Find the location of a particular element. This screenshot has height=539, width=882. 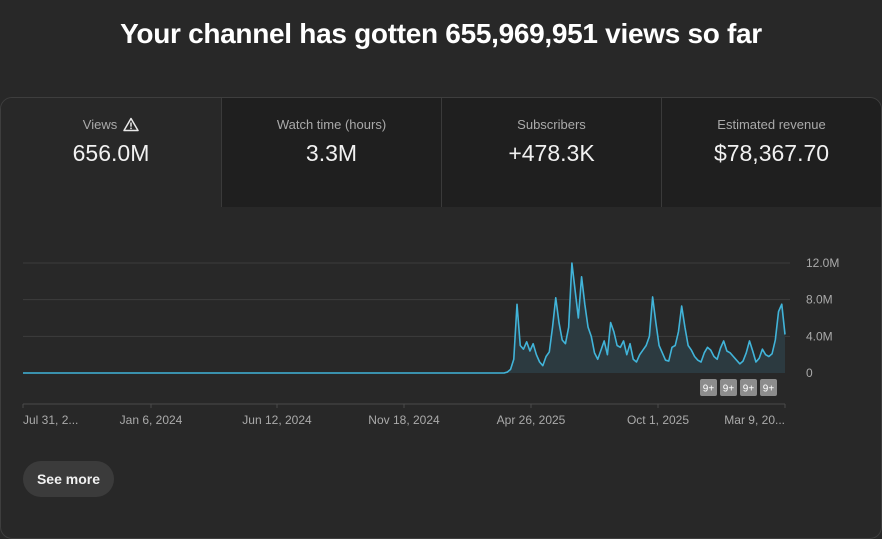

x-tick-label: Nov 18, 2024 is located at coordinates (404, 420).